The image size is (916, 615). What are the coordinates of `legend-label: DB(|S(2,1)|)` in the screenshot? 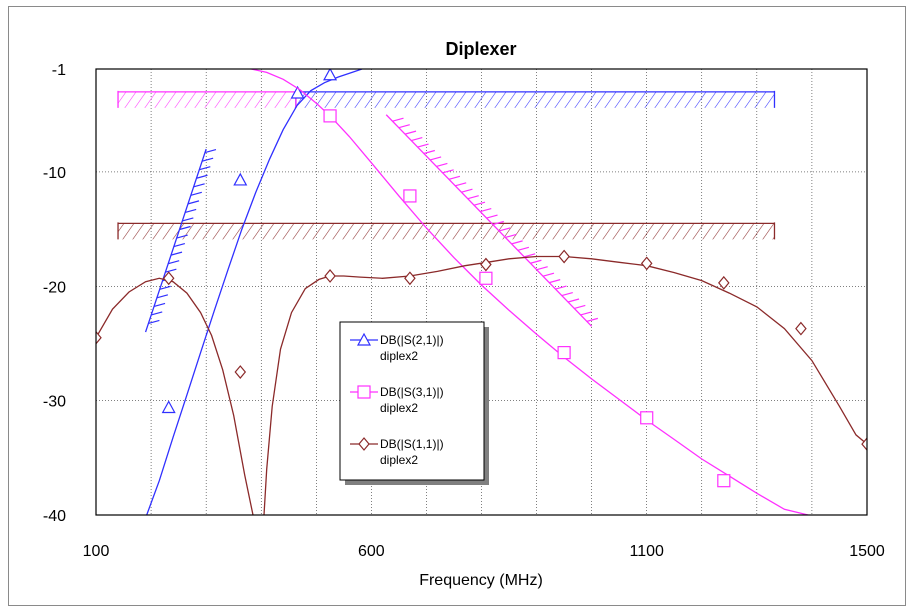 It's located at (412, 340).